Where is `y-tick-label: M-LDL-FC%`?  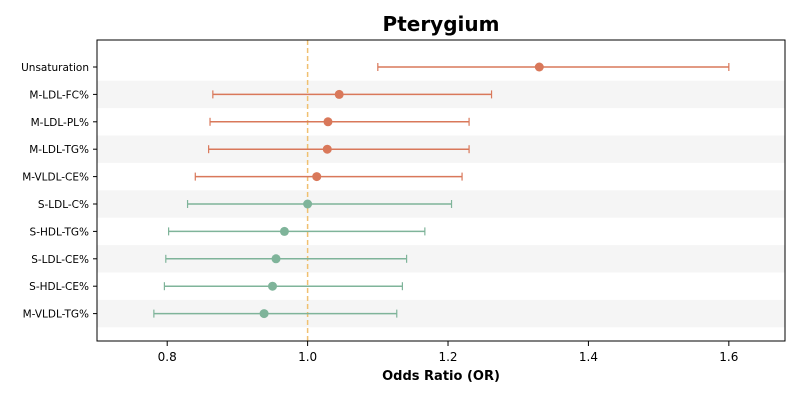 y-tick-label: M-LDL-FC% is located at coordinates (59, 95).